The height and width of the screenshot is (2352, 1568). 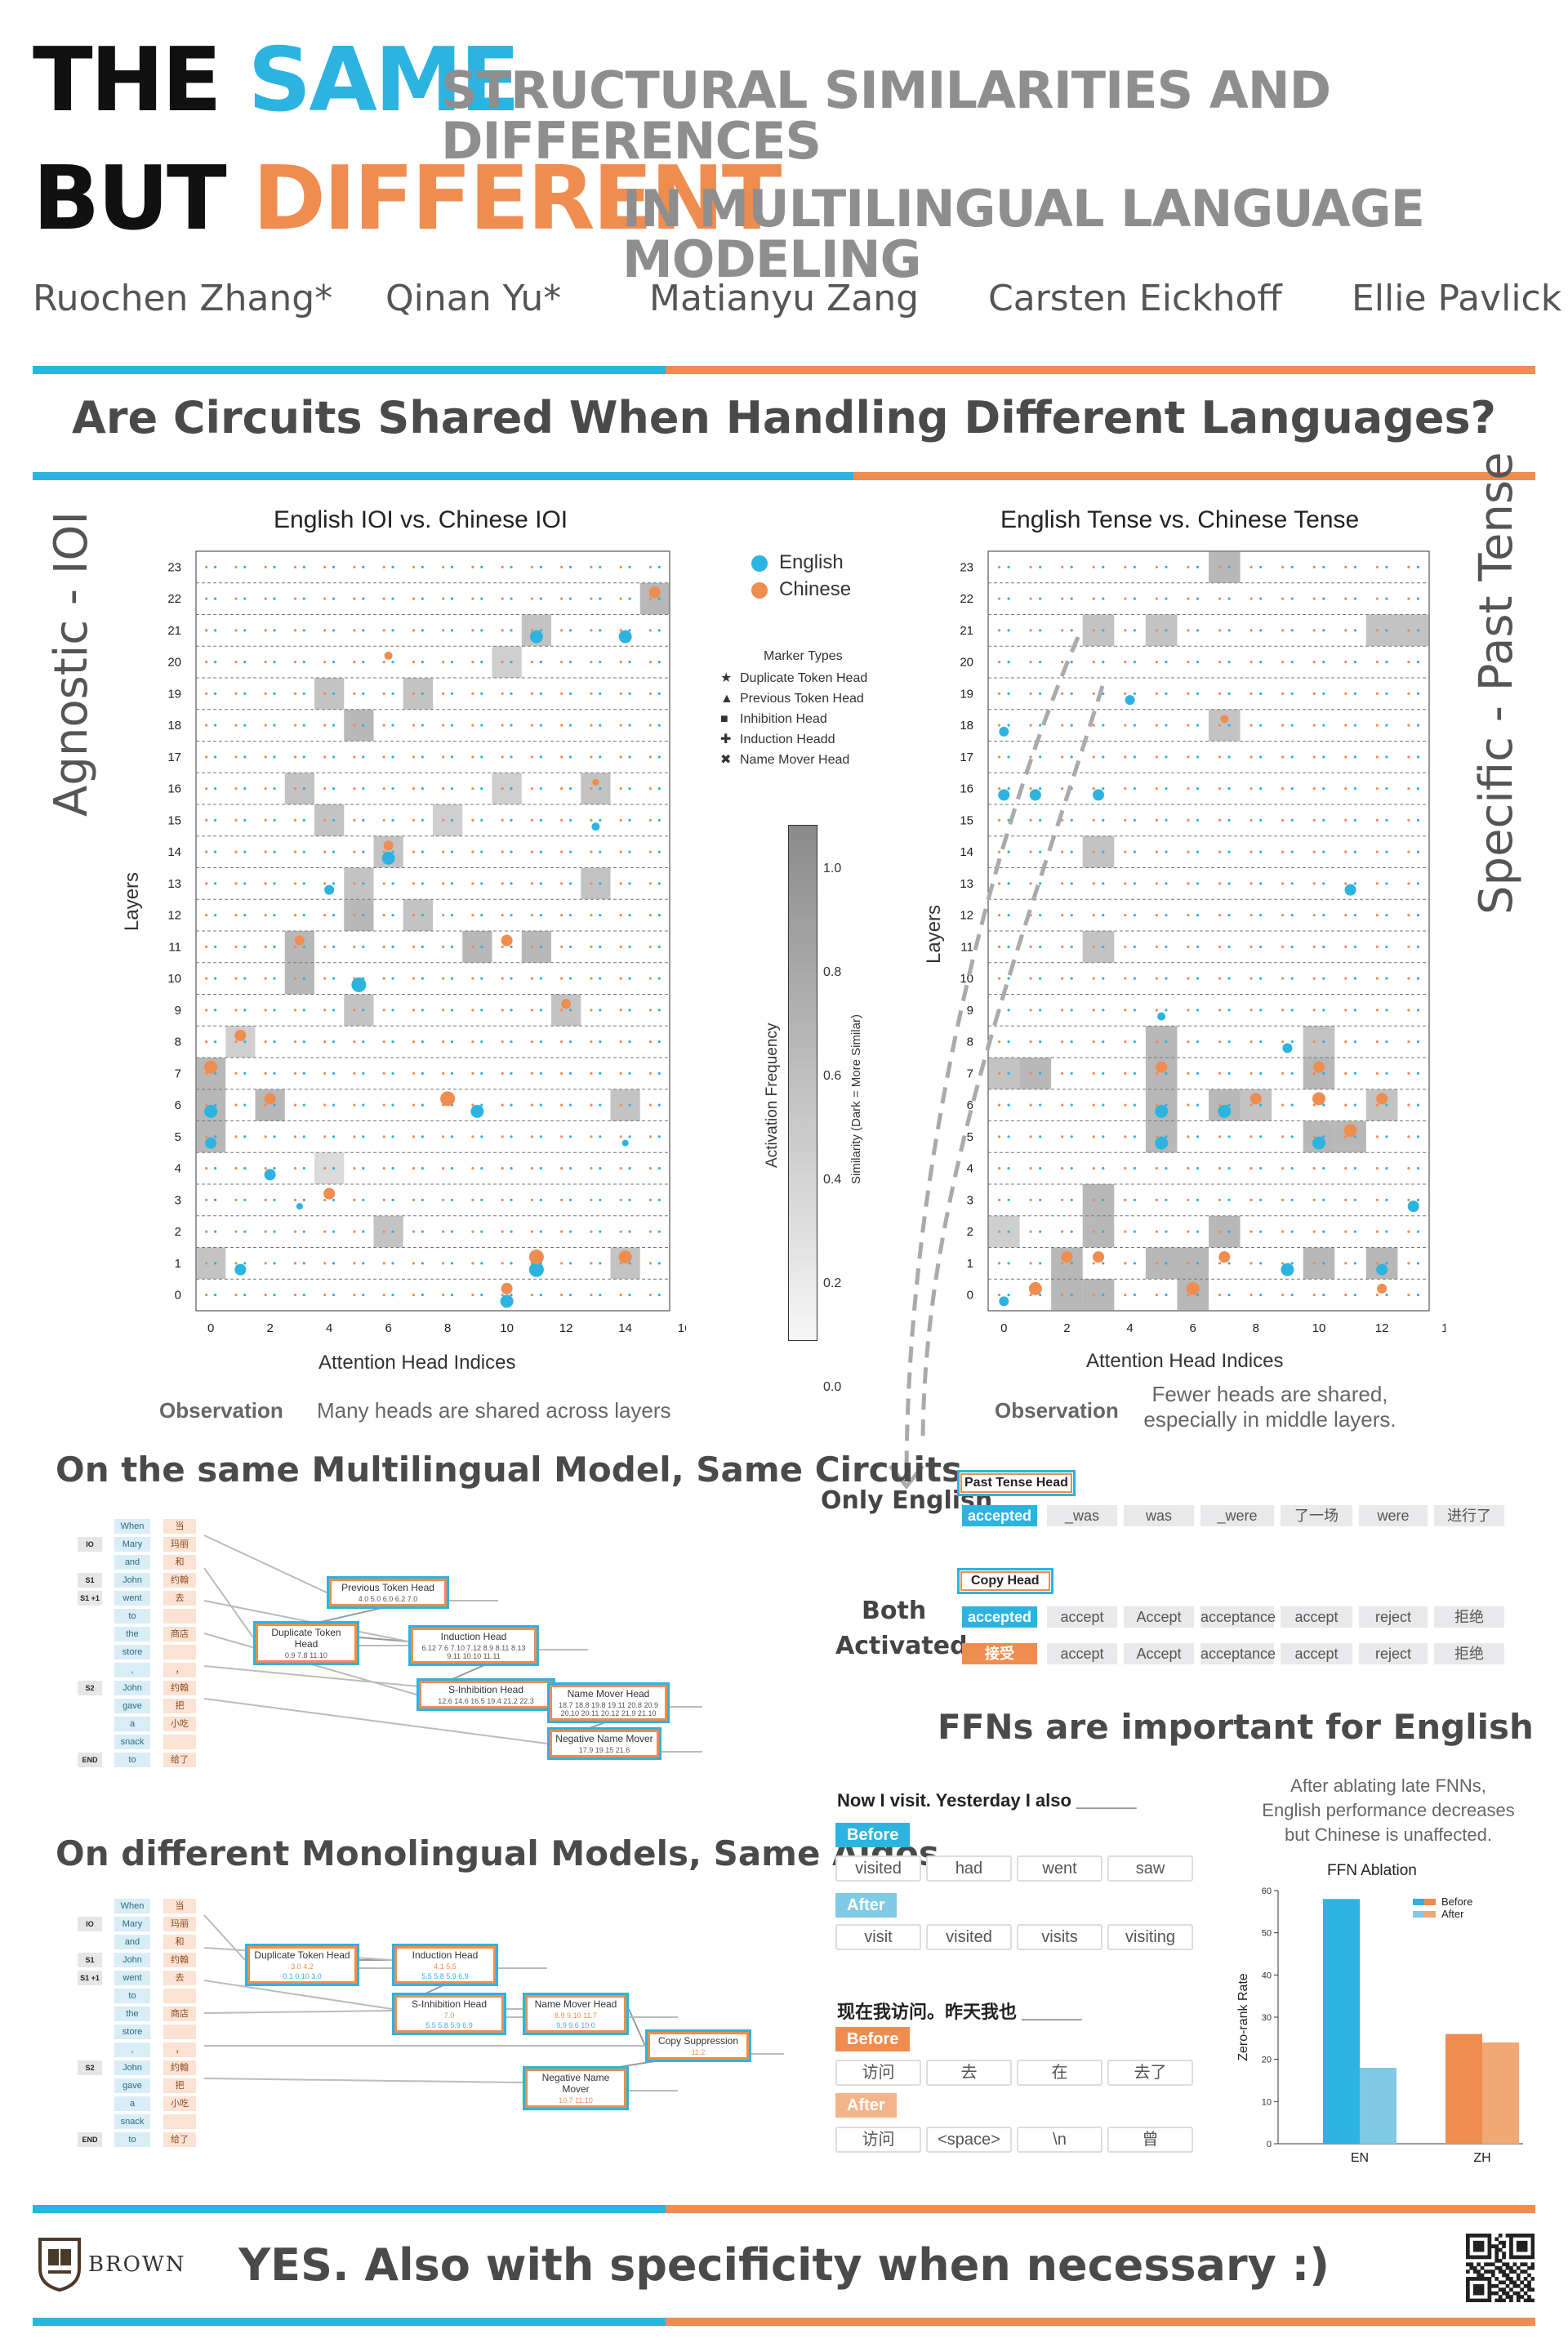 What do you see at coordinates (179, 2014) in the screenshot?
I see `token-zh: 商店` at bounding box center [179, 2014].